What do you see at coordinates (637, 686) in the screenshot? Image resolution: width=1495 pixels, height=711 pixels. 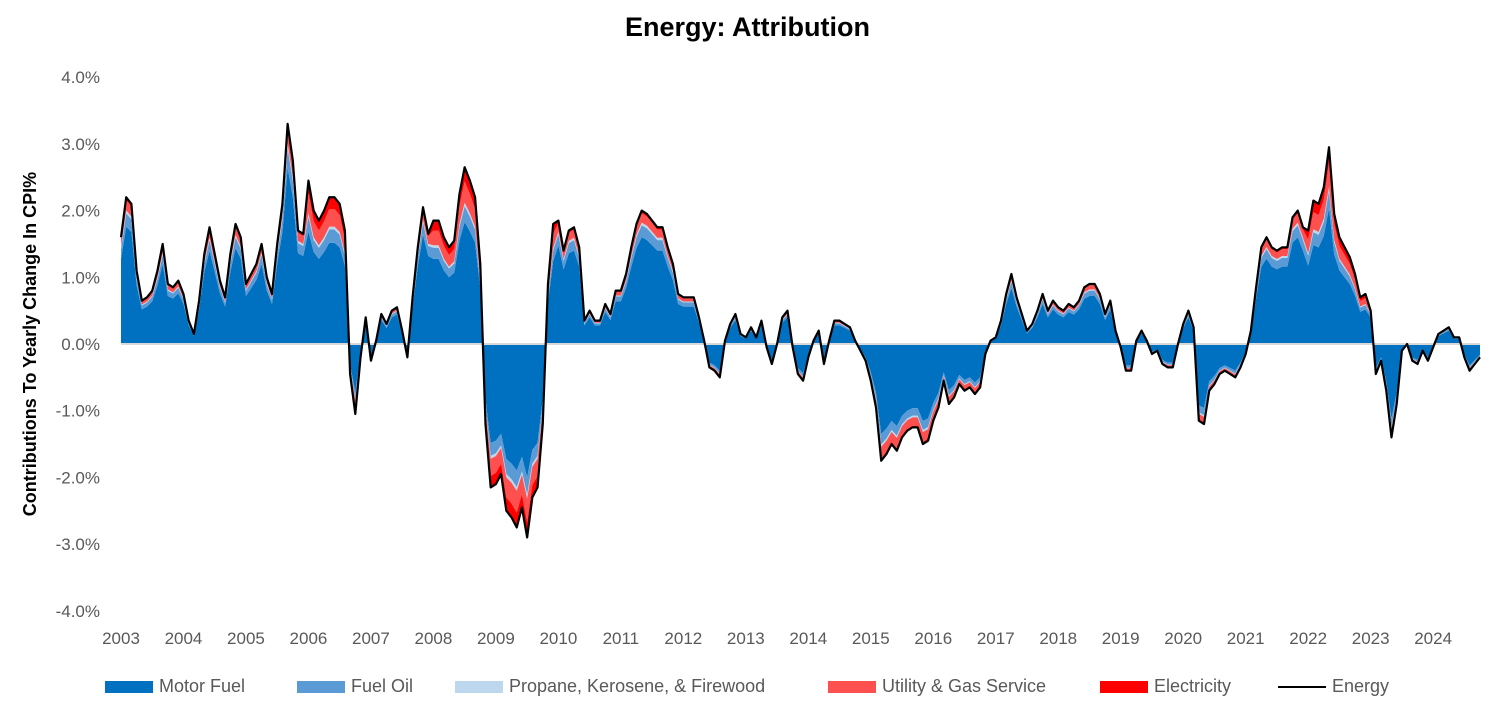 I see `legend-label: Propane, Kerosene, & Firewood` at bounding box center [637, 686].